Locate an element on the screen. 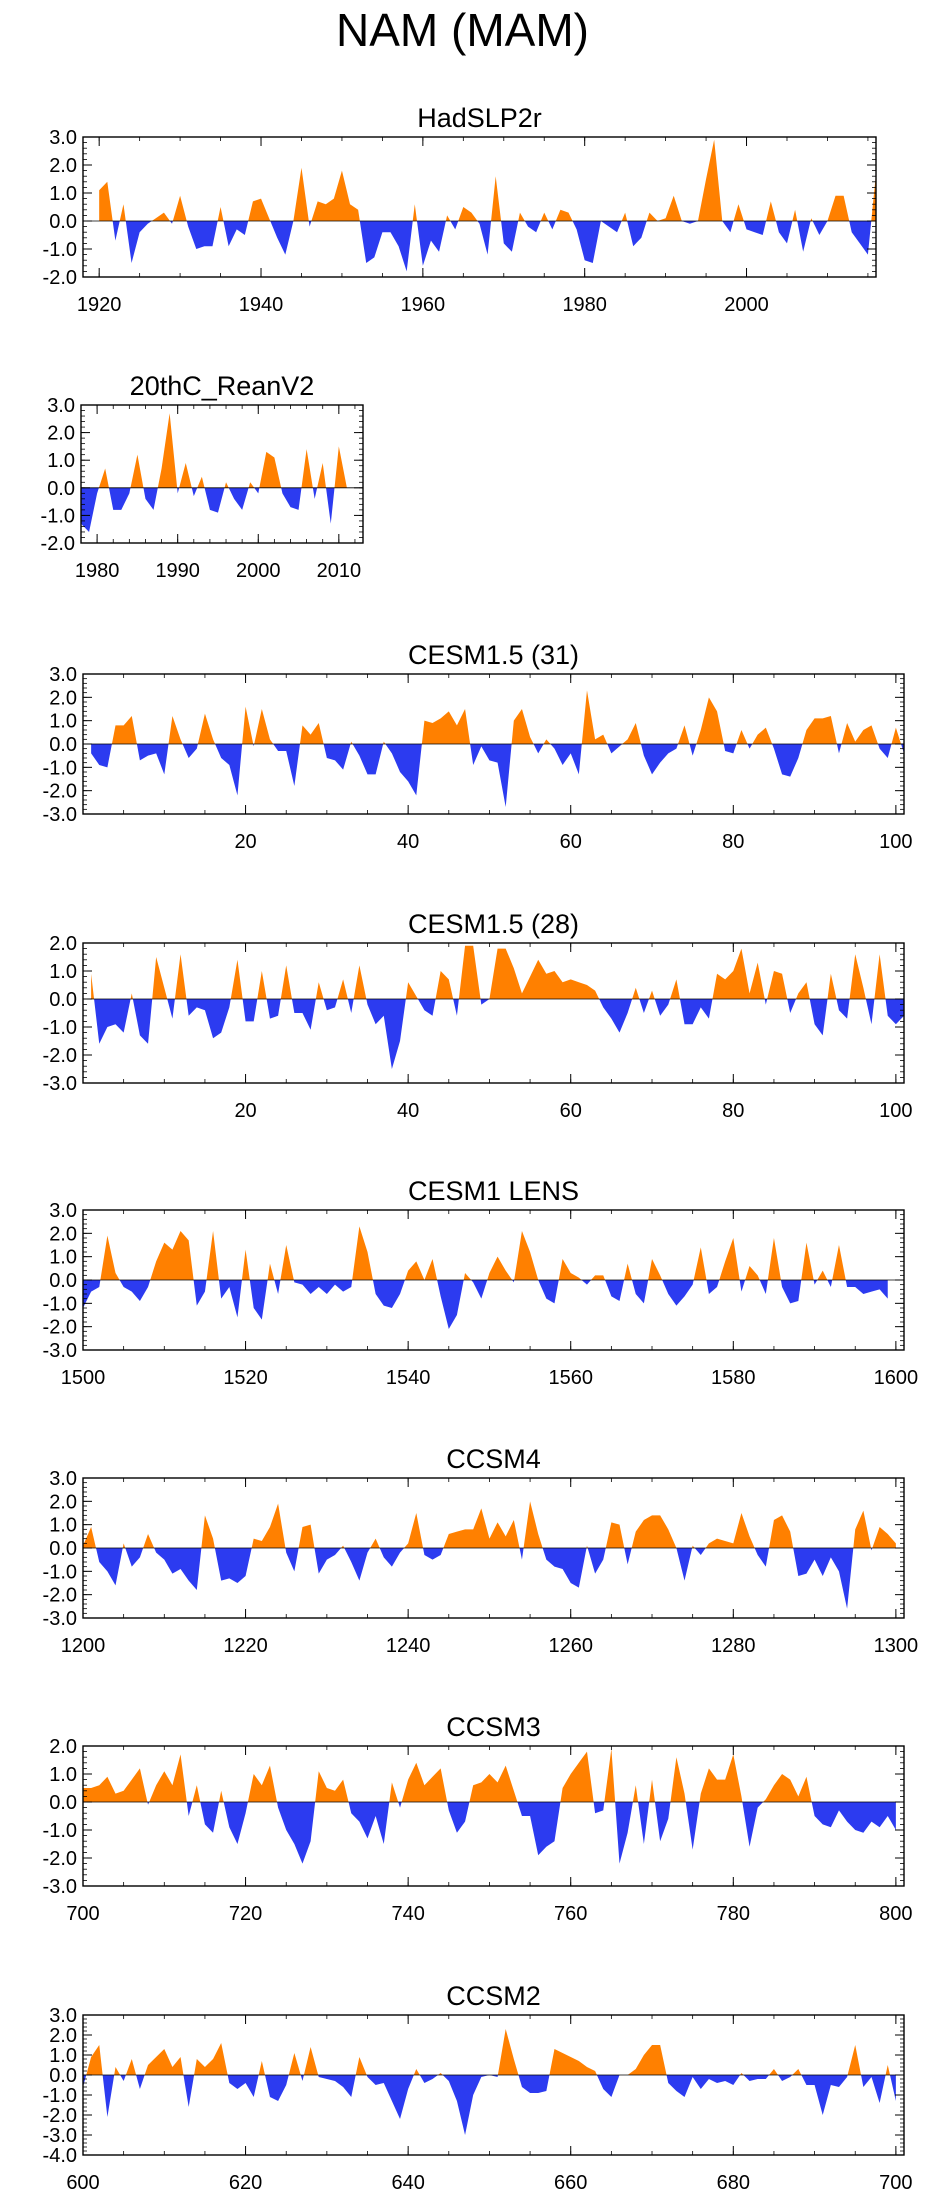 This screenshot has height=2190, width=925. x-tick-label: 680 is located at coordinates (733, 2181).